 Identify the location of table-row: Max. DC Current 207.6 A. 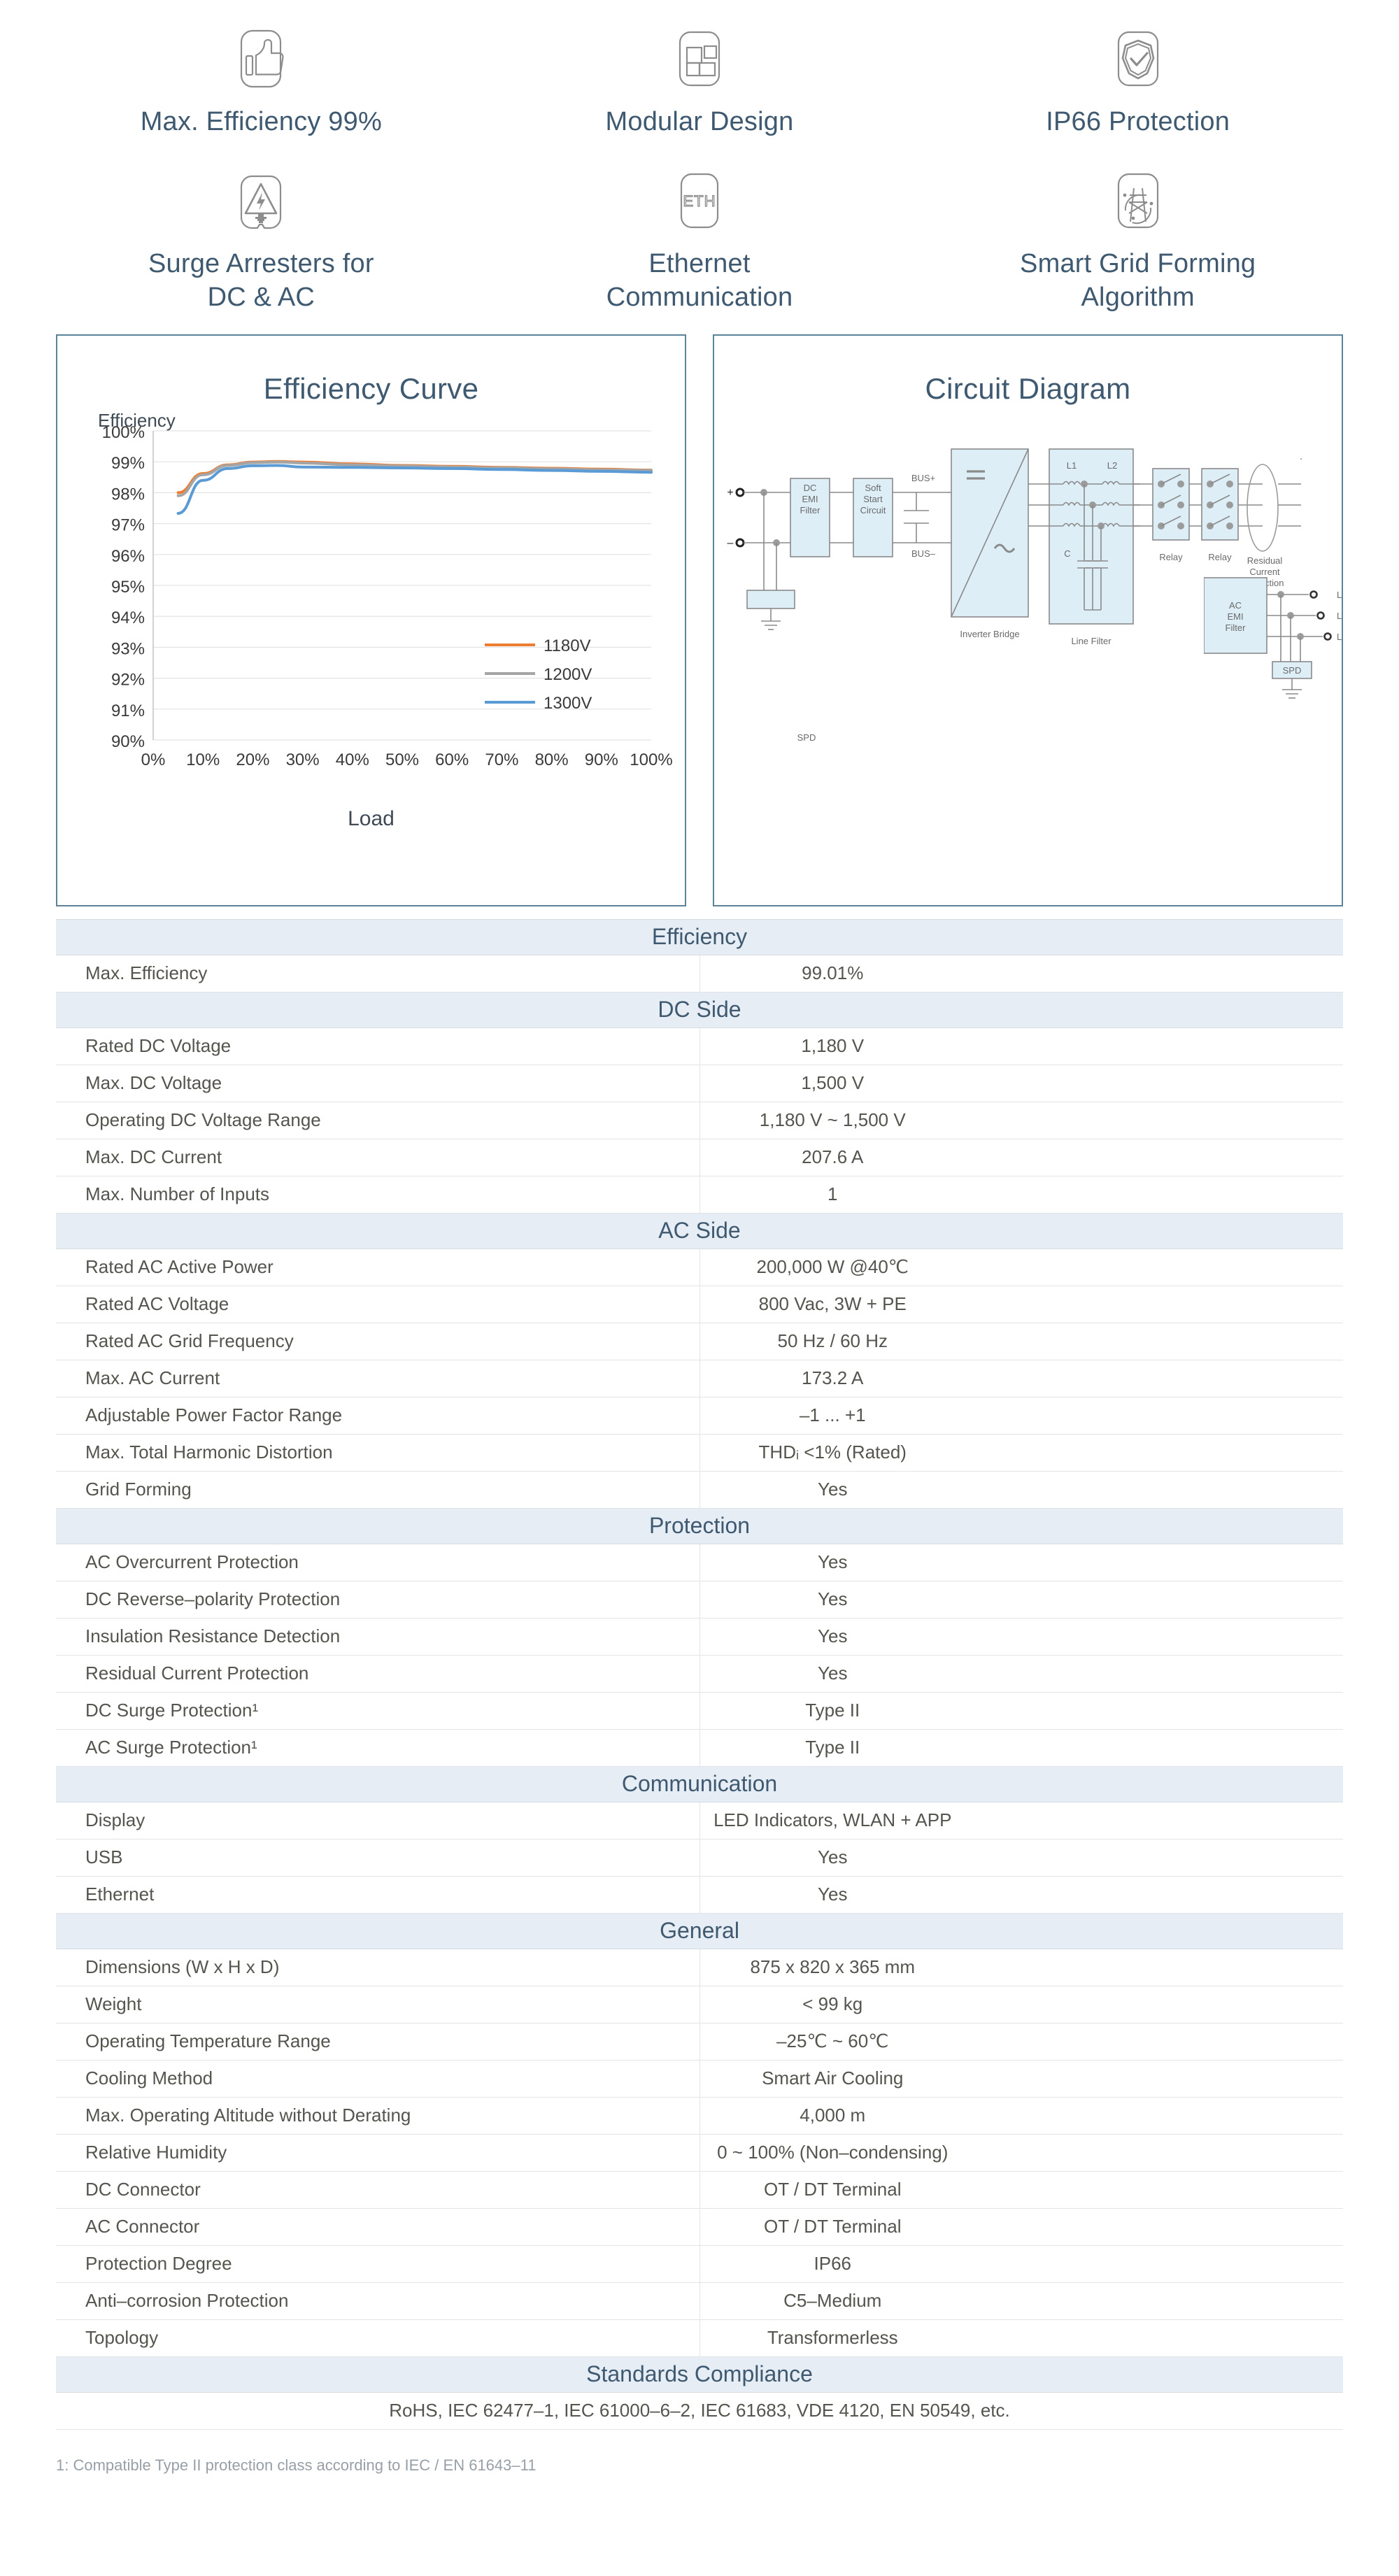
(699, 1157).